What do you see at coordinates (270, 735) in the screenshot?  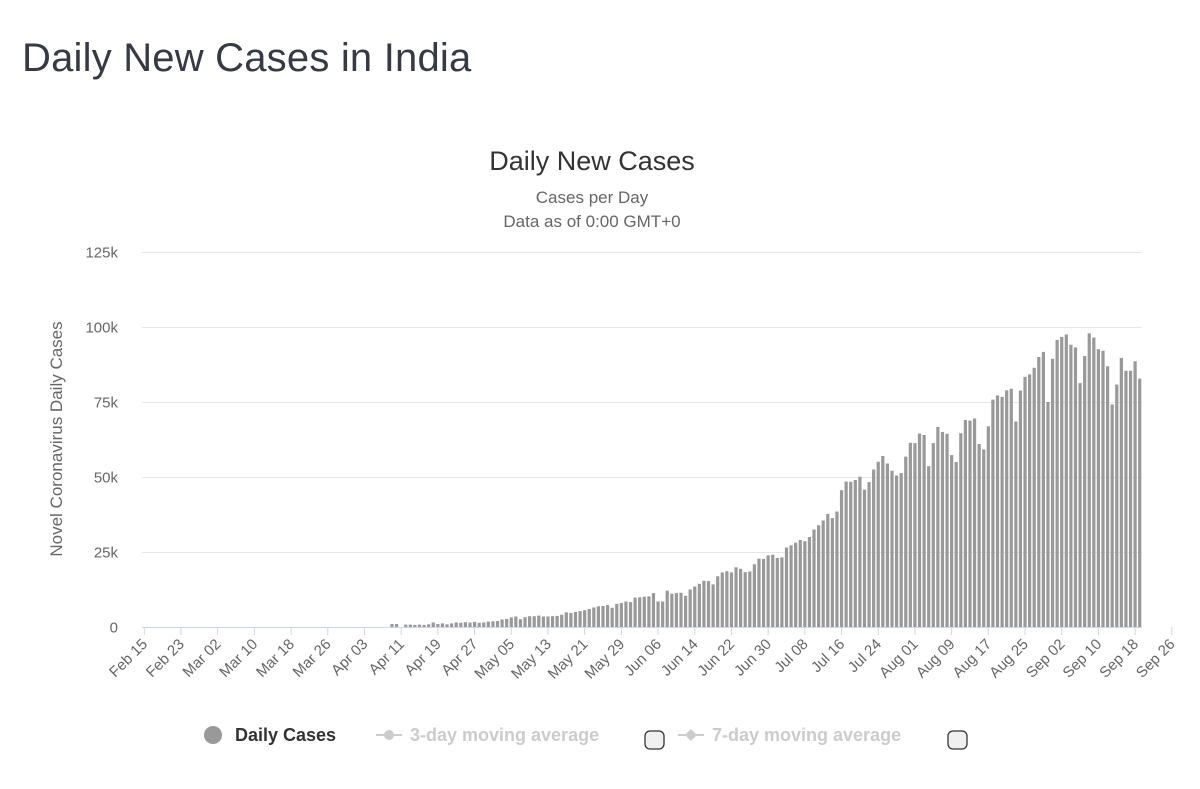 I see `legend-item-daily-cases: Daily Cases` at bounding box center [270, 735].